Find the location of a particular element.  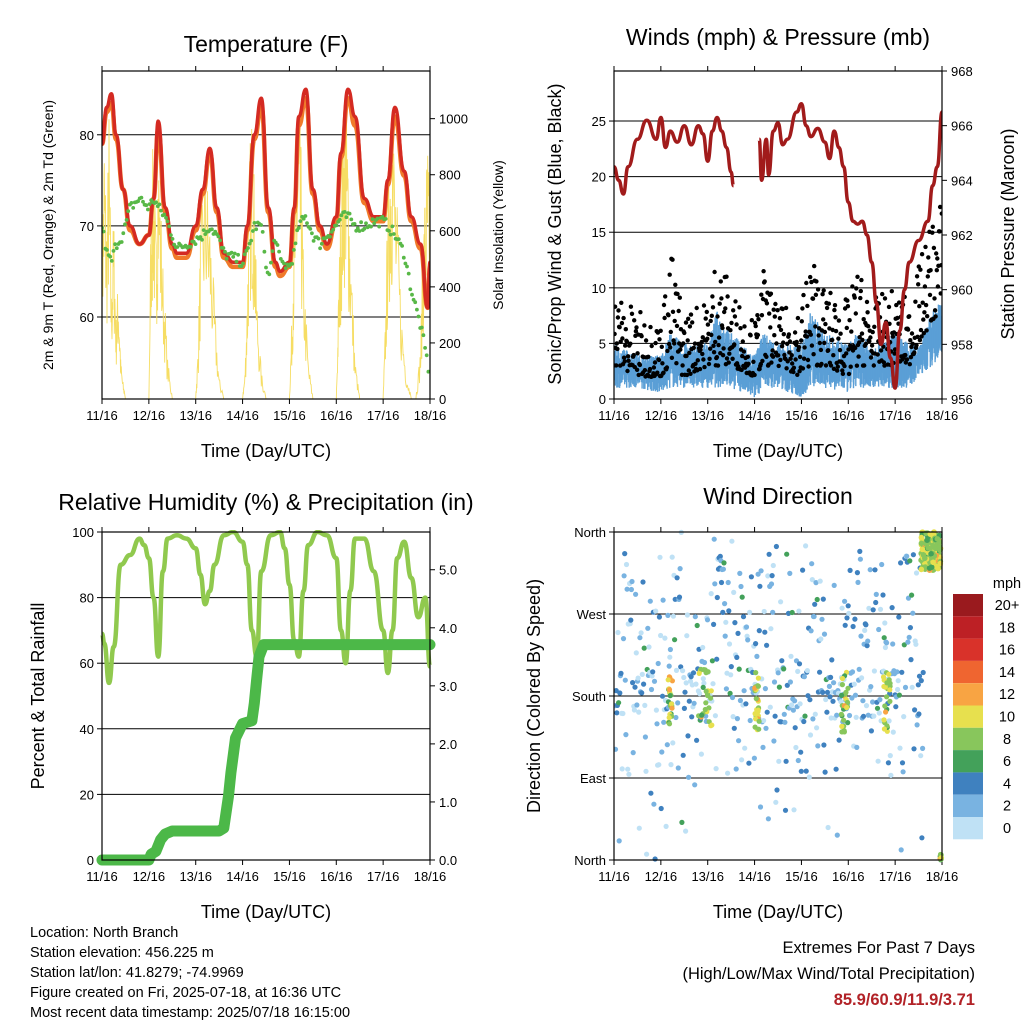

plot-frame is located at coordinates (778, 235).